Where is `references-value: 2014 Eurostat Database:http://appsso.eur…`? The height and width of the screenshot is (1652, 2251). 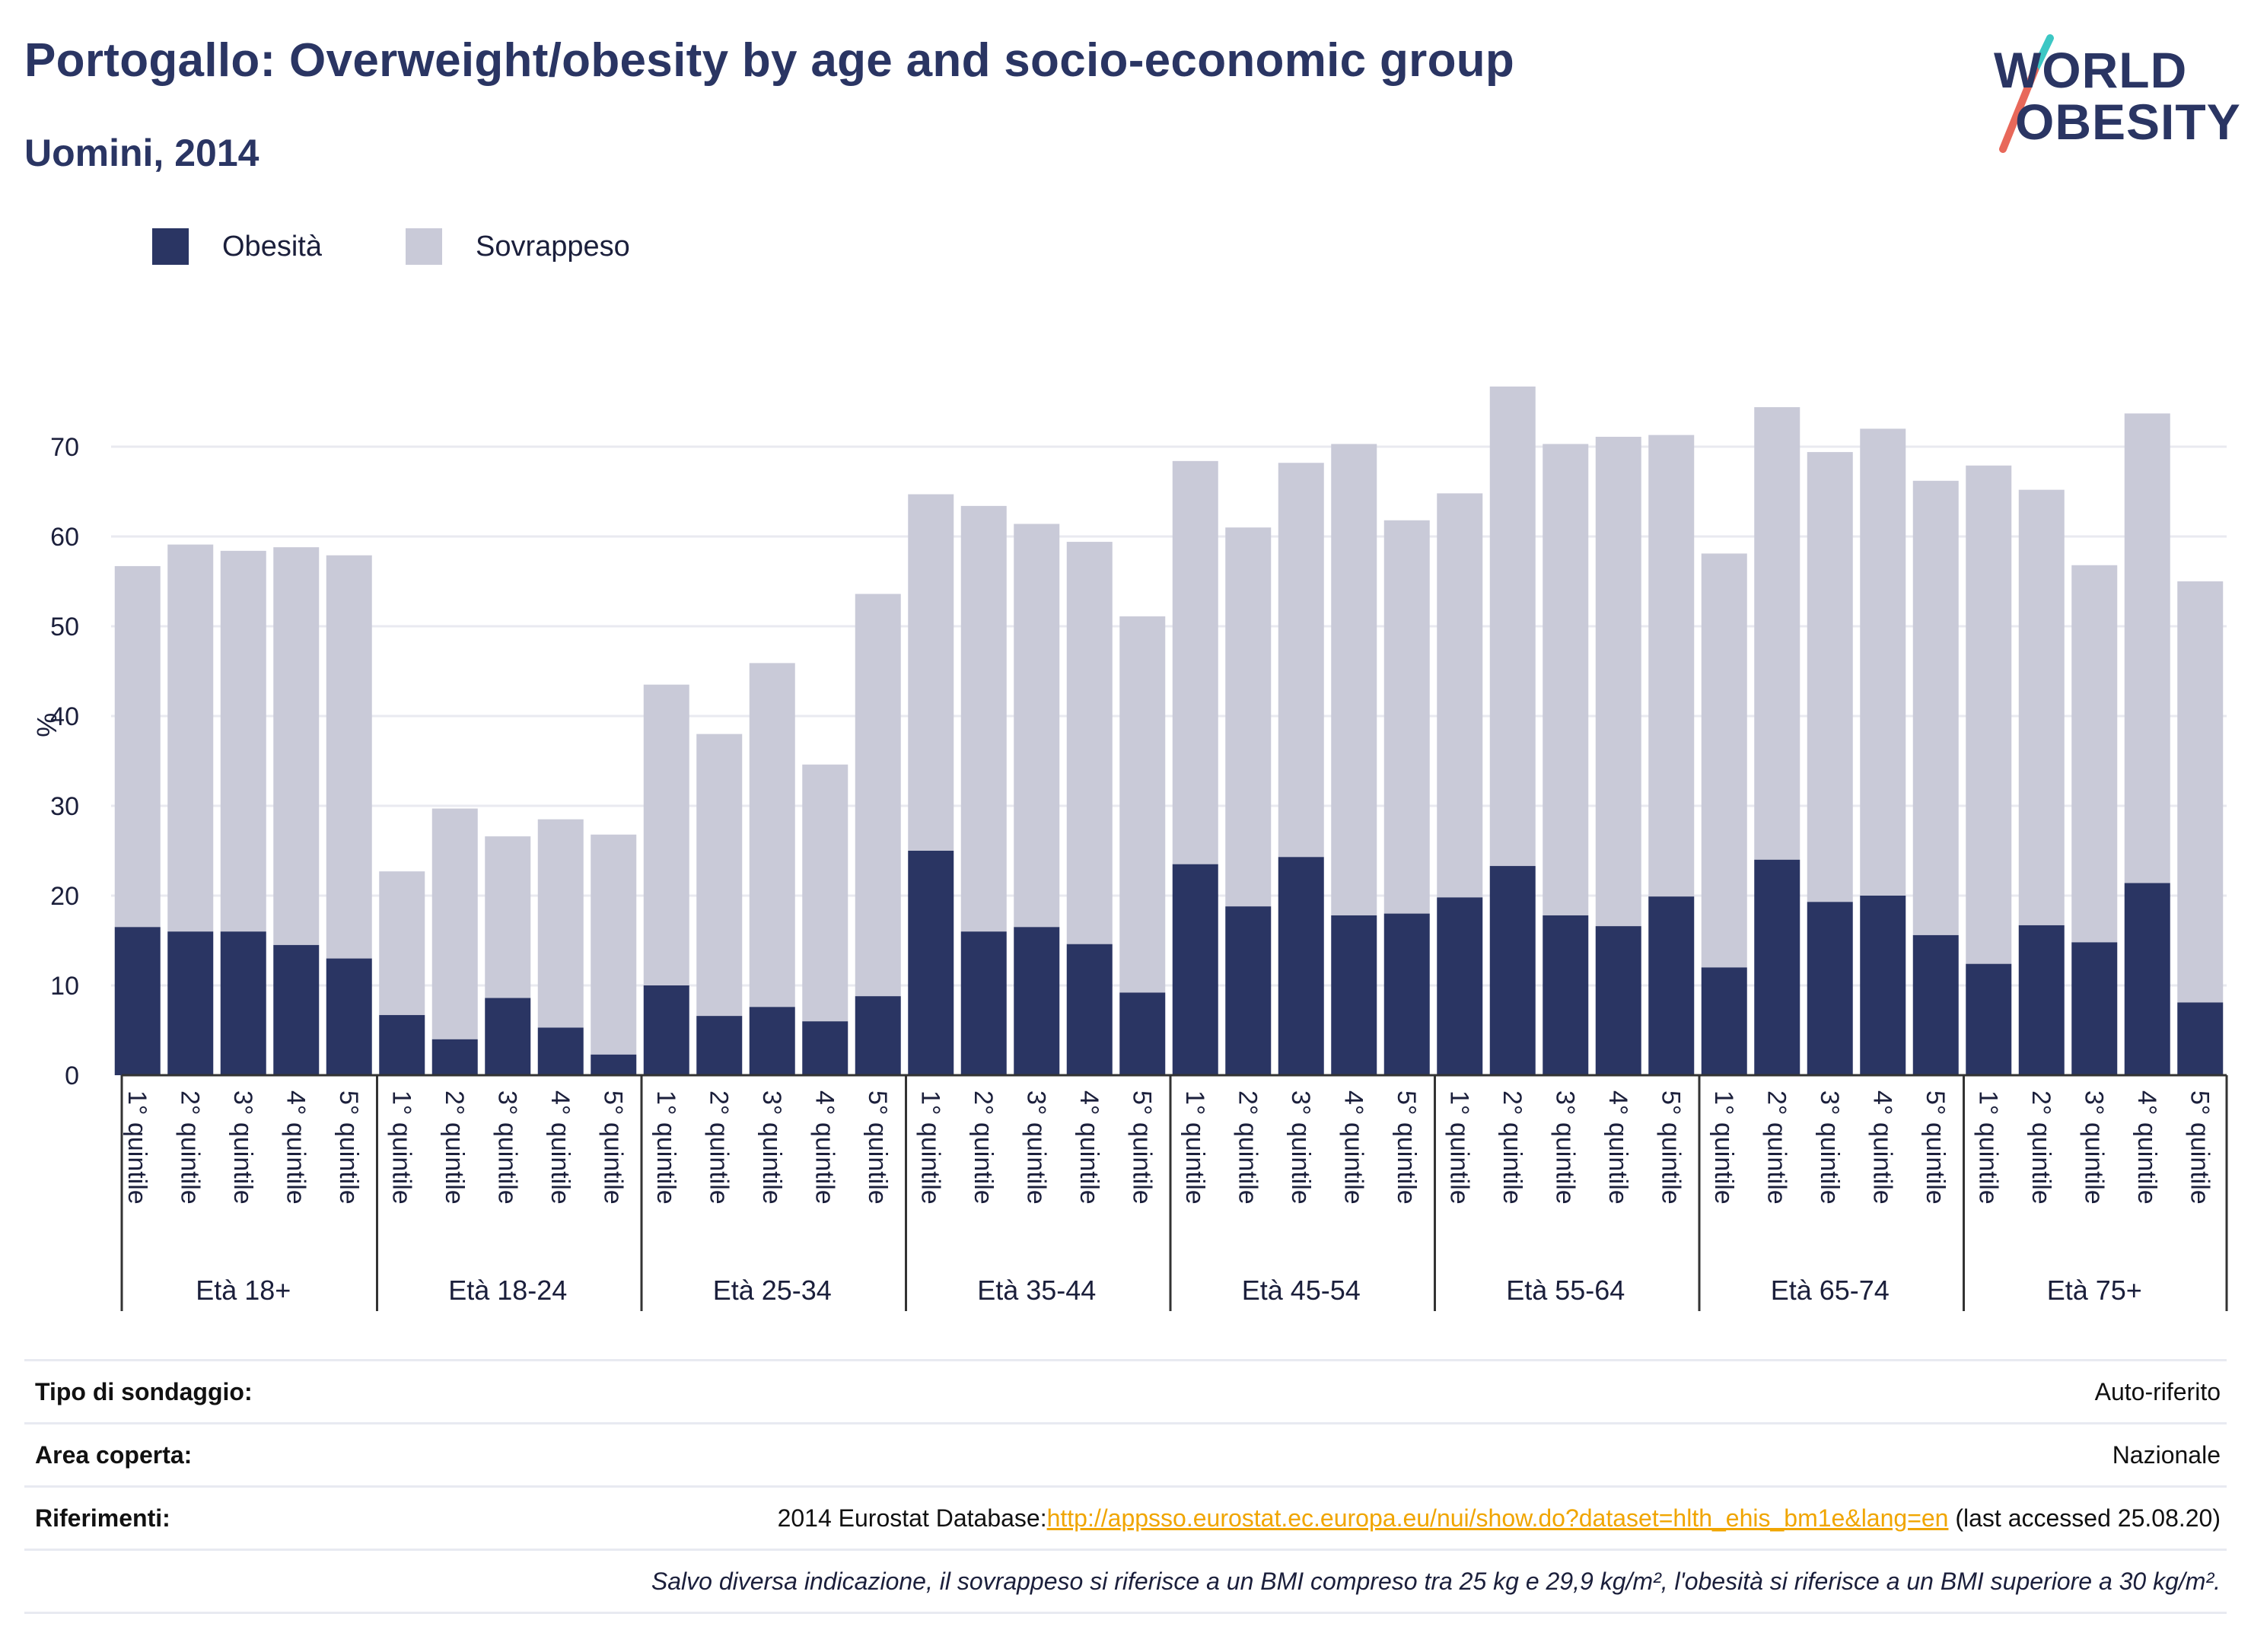
references-value: 2014 Eurostat Database:http://appsso.eur… is located at coordinates (1502, 1518).